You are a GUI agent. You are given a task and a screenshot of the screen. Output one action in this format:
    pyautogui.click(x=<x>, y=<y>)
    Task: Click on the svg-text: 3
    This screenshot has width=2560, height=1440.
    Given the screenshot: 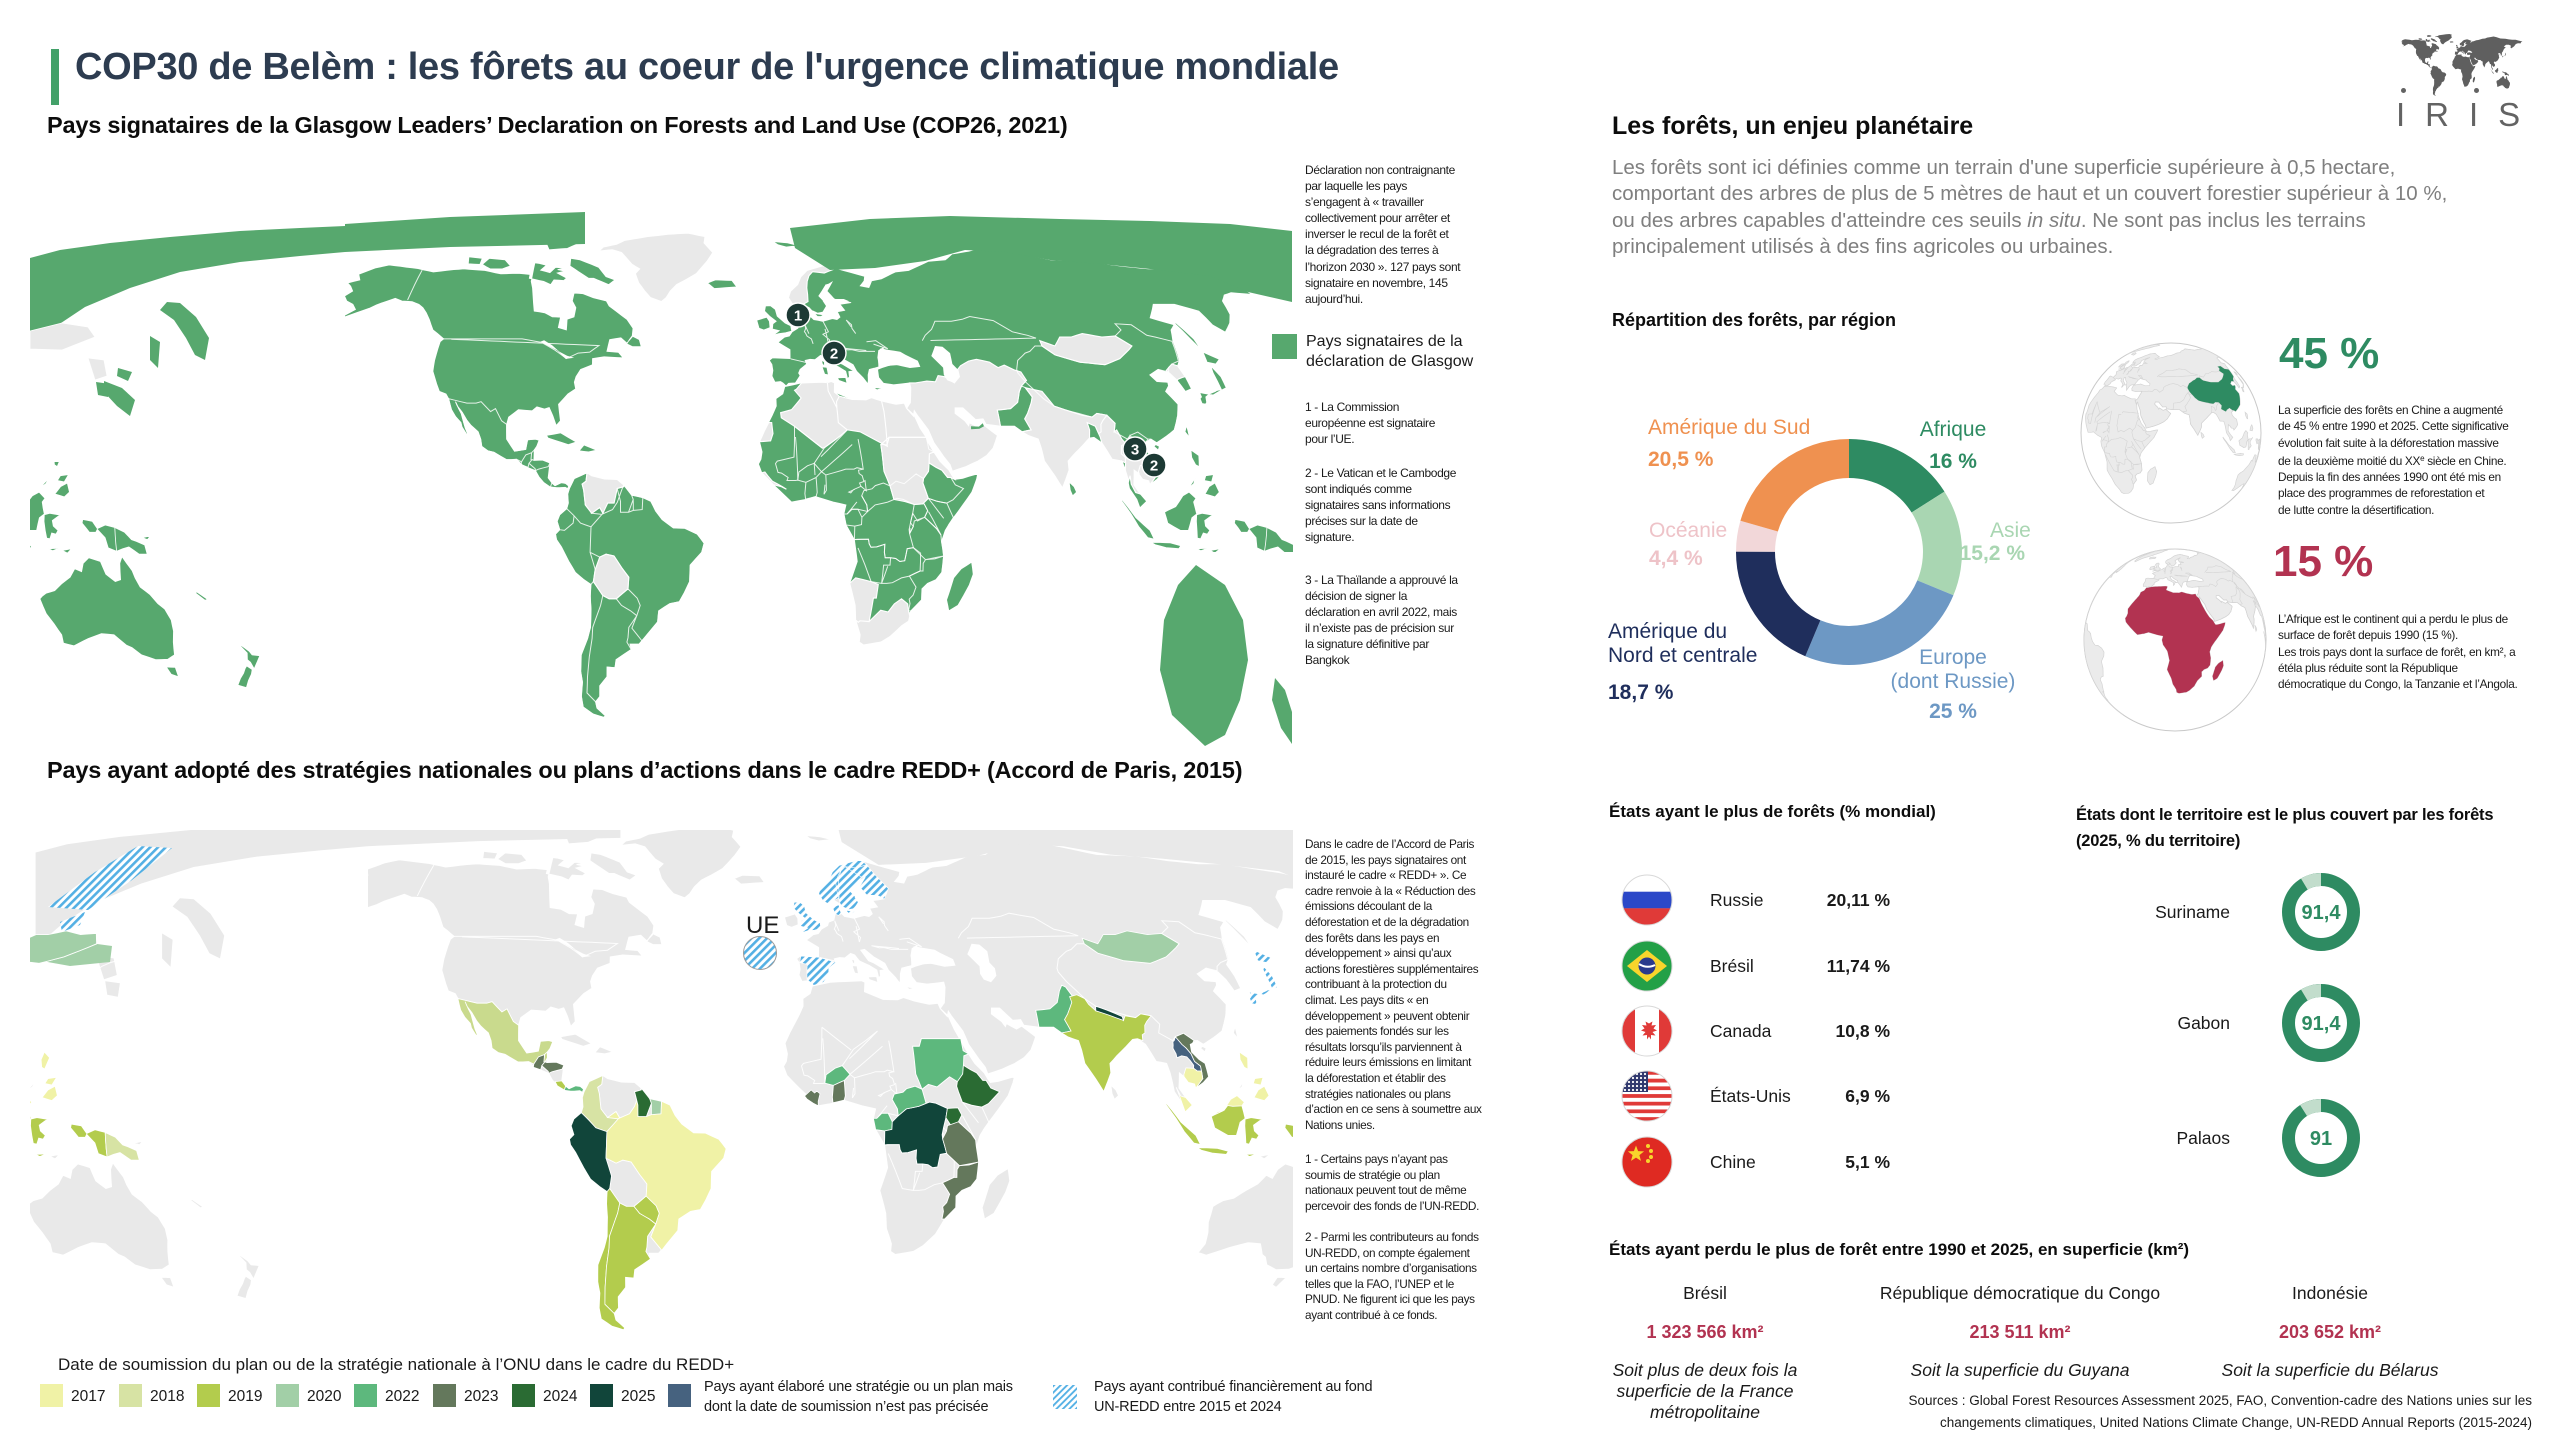 What is the action you would take?
    pyautogui.click(x=1135, y=450)
    